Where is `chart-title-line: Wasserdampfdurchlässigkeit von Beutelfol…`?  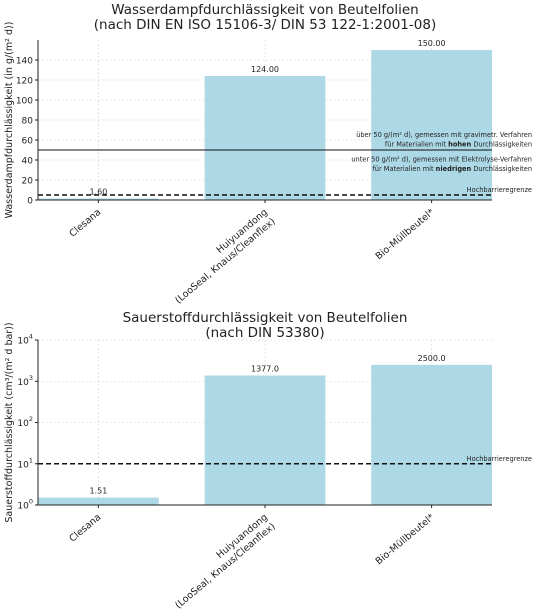 chart-title-line: Wasserdampfdurchlässigkeit von Beutelfol… is located at coordinates (264, 10).